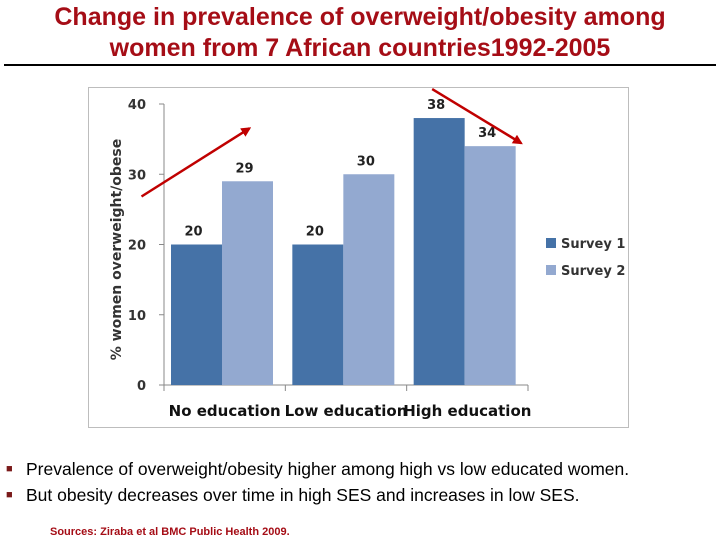  I want to click on y-tick-label: 10, so click(137, 316).